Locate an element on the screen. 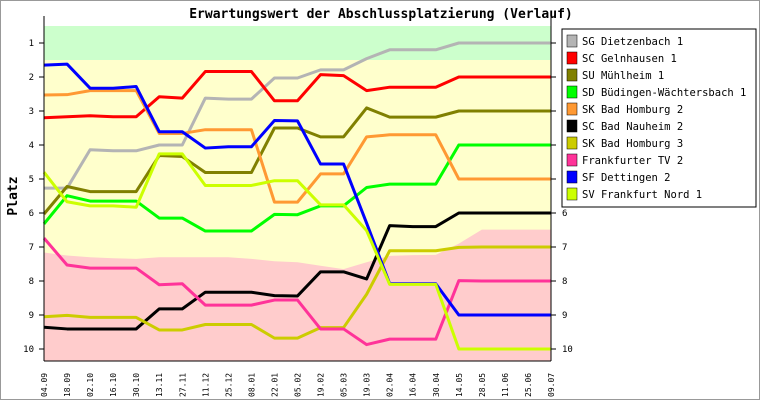 This screenshot has height=400, width=760. y-tick-label-left: 1 is located at coordinates (31, 44).